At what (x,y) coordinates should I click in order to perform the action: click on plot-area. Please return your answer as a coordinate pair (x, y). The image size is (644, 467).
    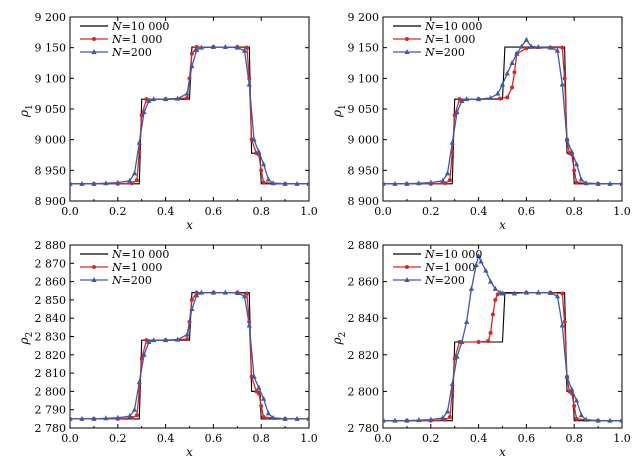
    Looking at the image, I should click on (189, 115).